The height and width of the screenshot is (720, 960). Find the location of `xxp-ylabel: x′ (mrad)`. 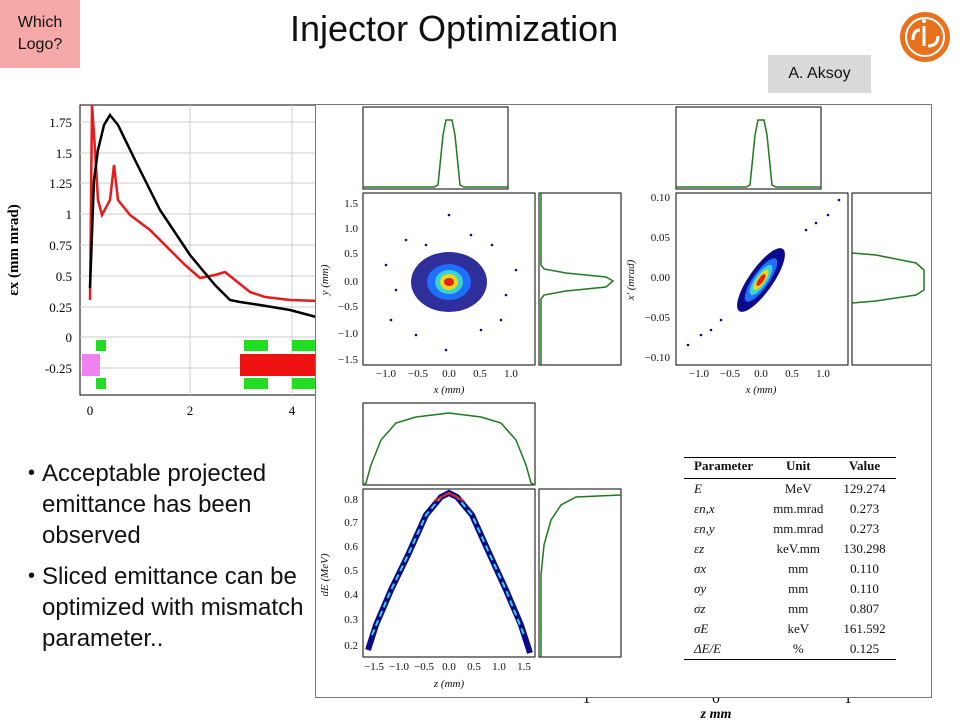

xxp-ylabel: x′ (mrad) is located at coordinates (631, 280).